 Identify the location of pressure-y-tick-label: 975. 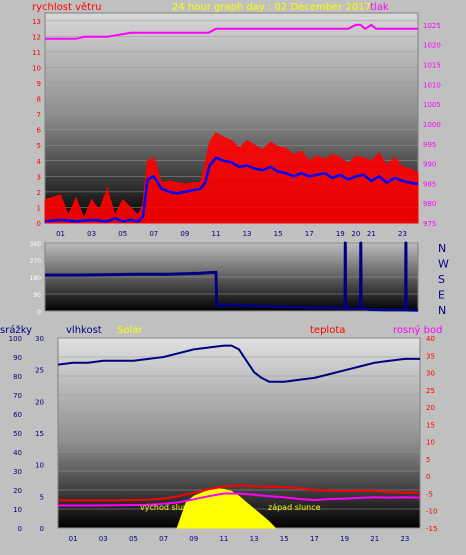
(429, 224).